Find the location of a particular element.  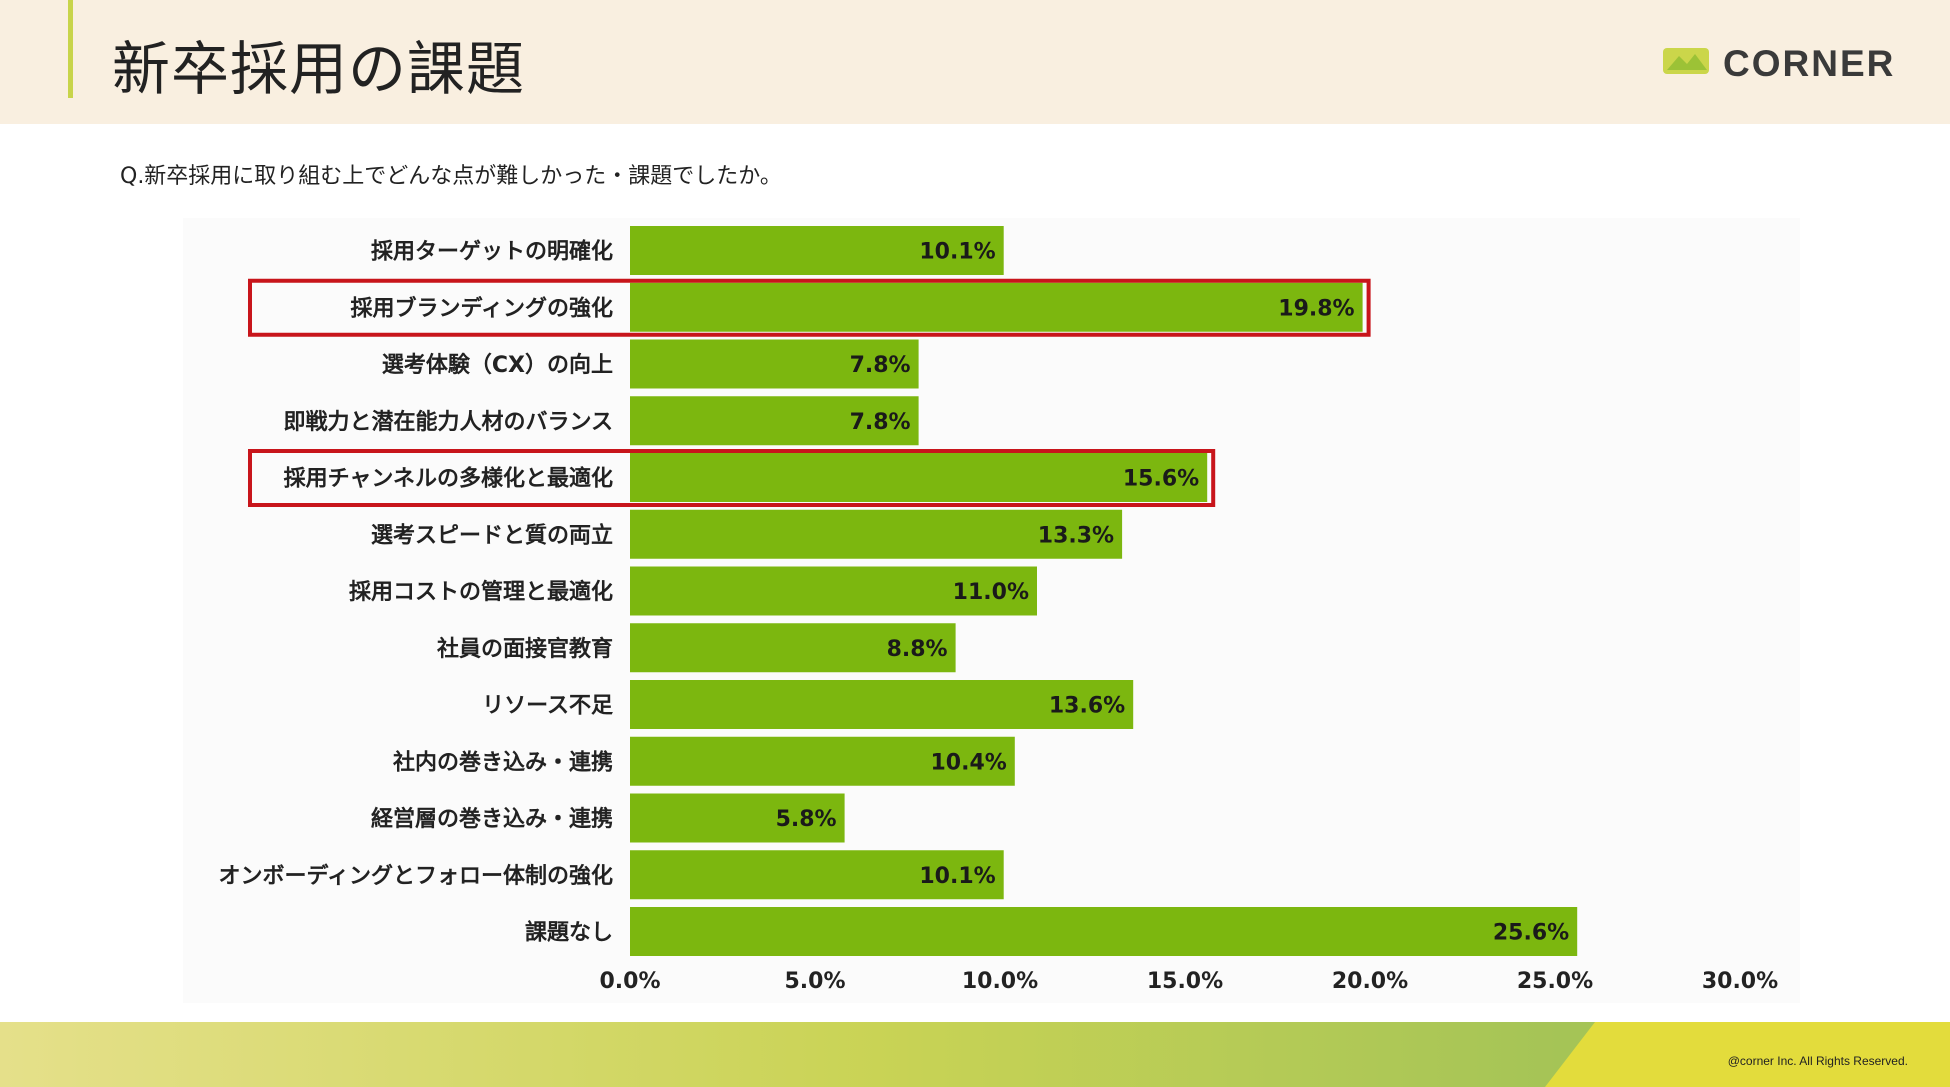

category-label: 採用ブランディングの強化 is located at coordinates (482, 308).